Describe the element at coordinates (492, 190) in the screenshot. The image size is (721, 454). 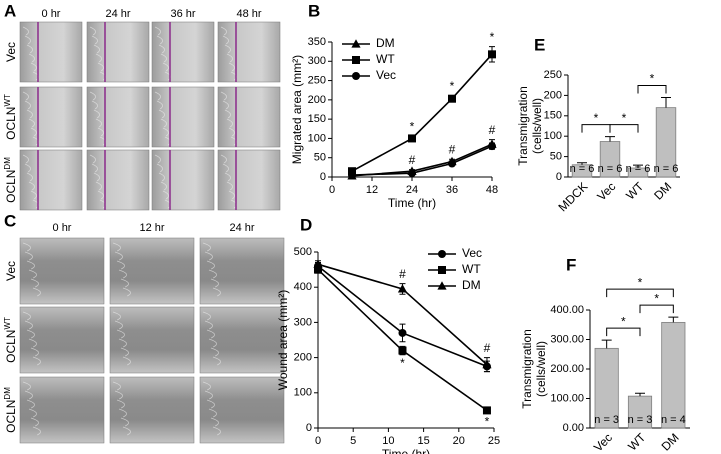
I see `x-tick-label: 48` at that location.